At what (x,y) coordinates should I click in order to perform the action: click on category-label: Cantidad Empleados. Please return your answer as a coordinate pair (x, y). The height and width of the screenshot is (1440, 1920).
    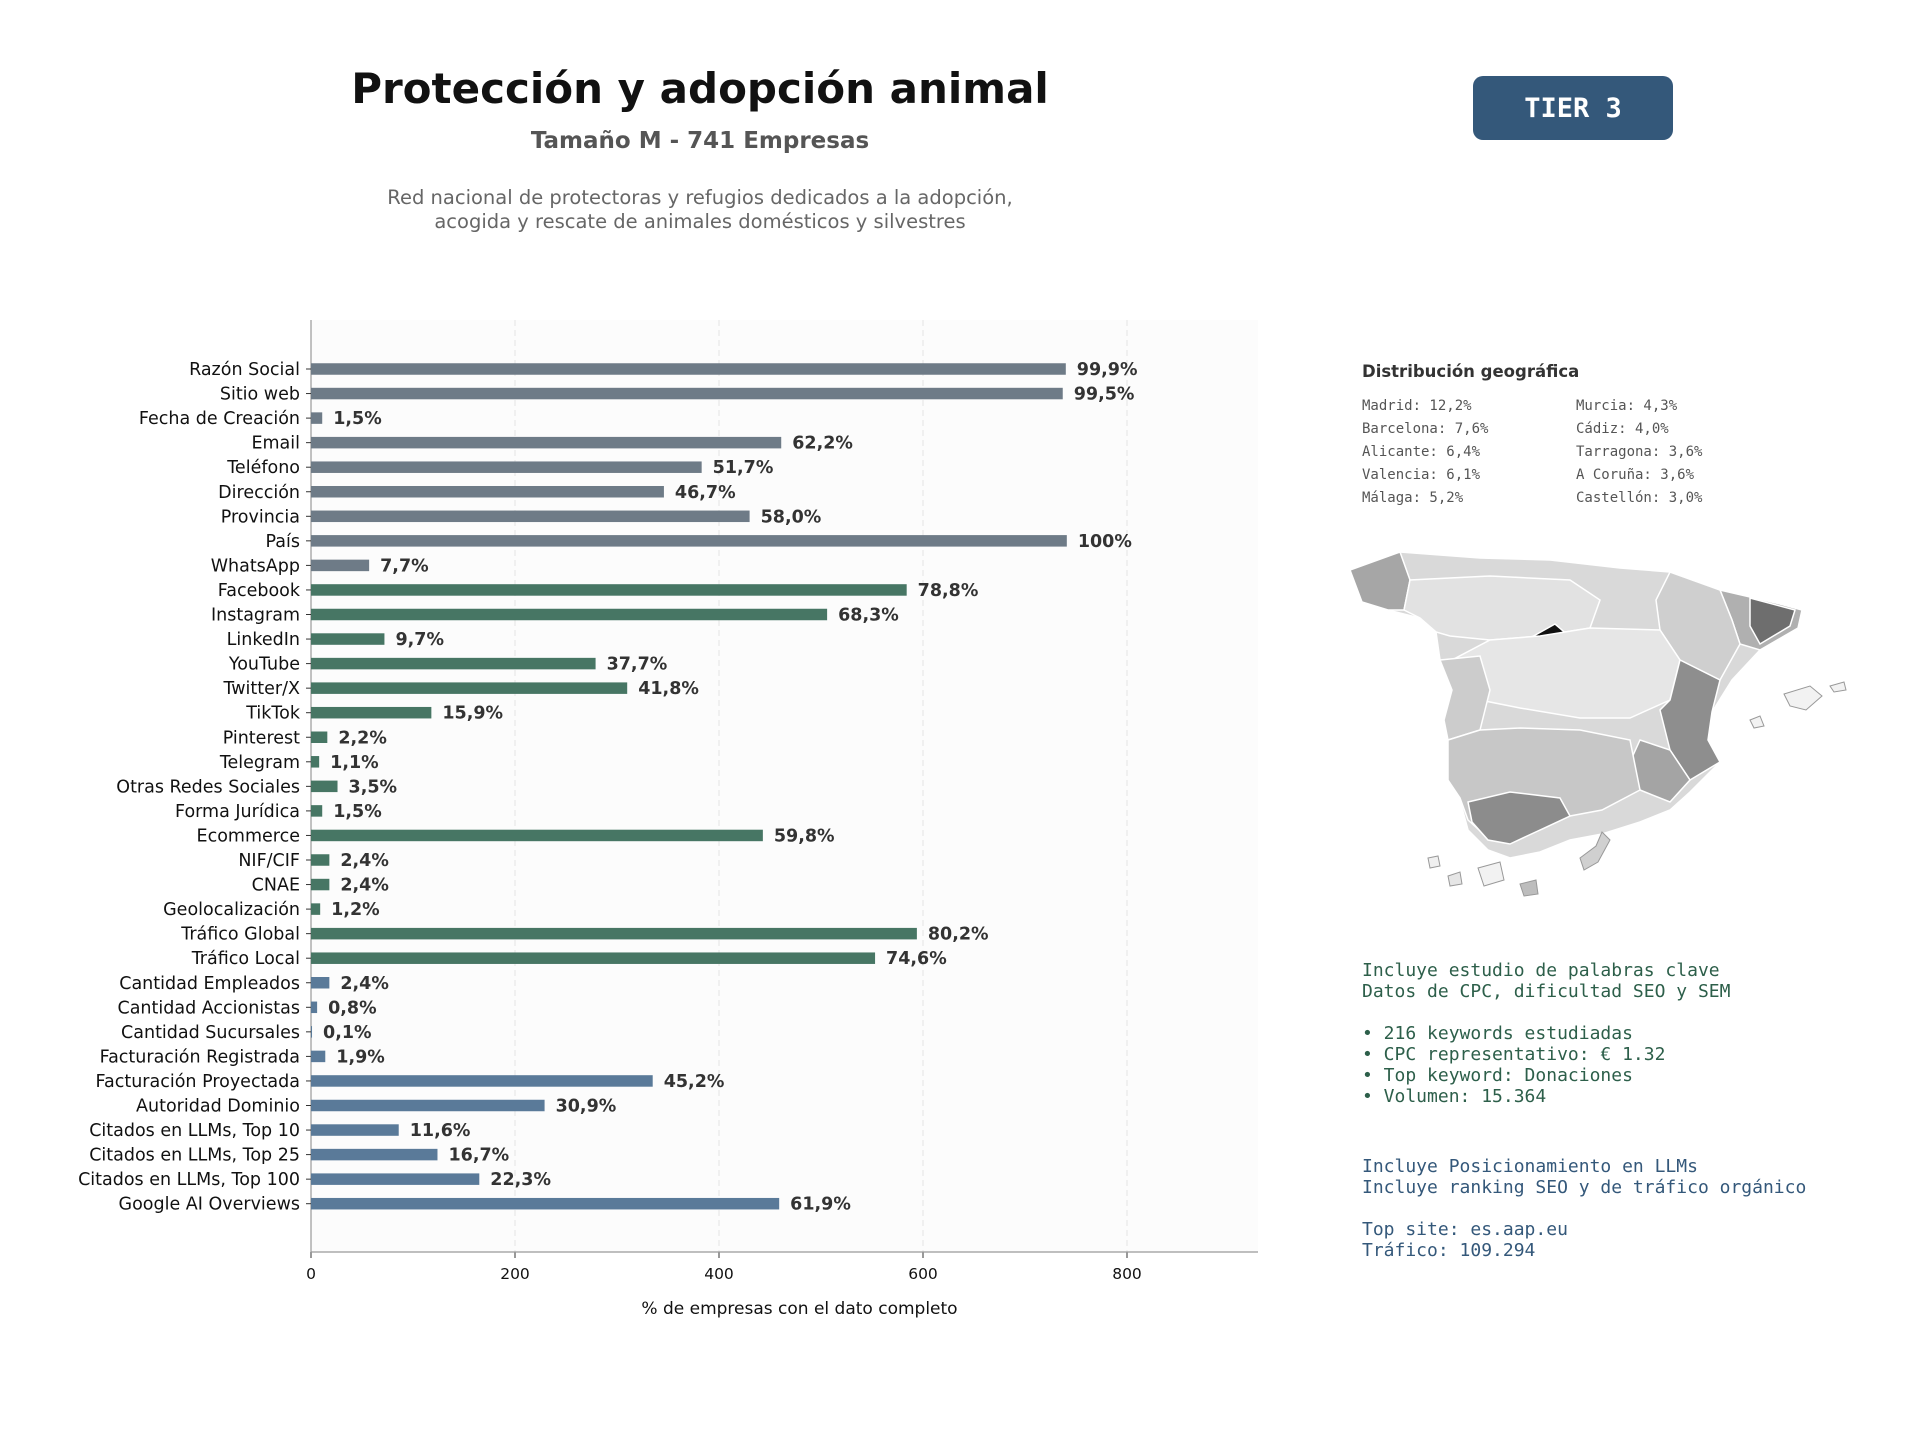
    Looking at the image, I should click on (209, 984).